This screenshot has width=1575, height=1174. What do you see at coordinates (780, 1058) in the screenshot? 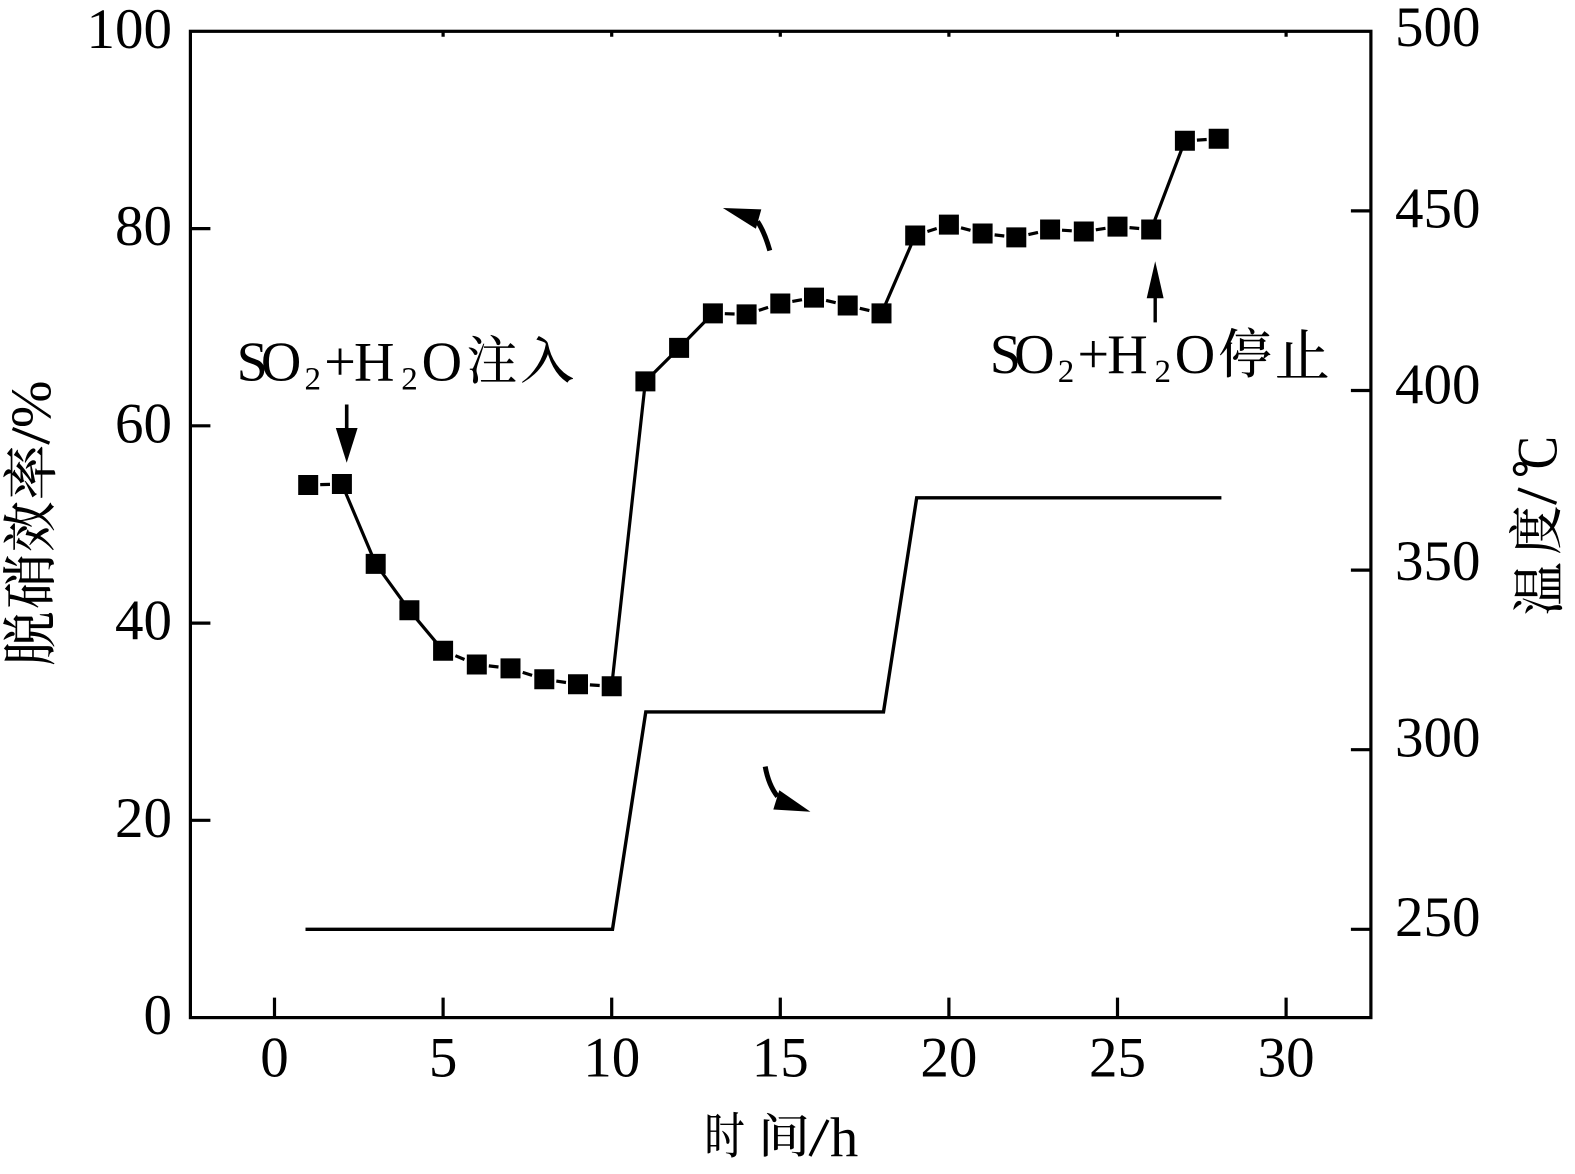
I see `svg-text: 15` at bounding box center [780, 1058].